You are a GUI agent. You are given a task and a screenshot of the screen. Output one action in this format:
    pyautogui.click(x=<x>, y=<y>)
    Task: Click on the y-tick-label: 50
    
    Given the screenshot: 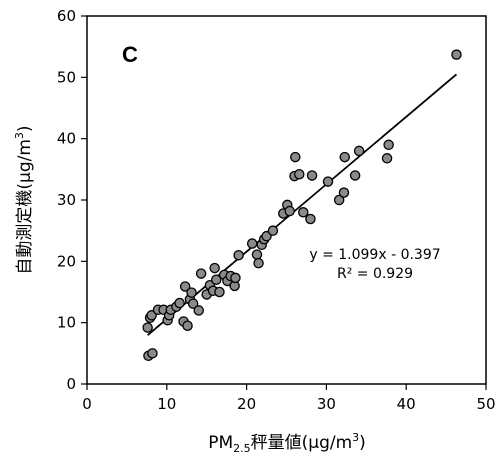 What is the action you would take?
    pyautogui.click(x=66, y=77)
    